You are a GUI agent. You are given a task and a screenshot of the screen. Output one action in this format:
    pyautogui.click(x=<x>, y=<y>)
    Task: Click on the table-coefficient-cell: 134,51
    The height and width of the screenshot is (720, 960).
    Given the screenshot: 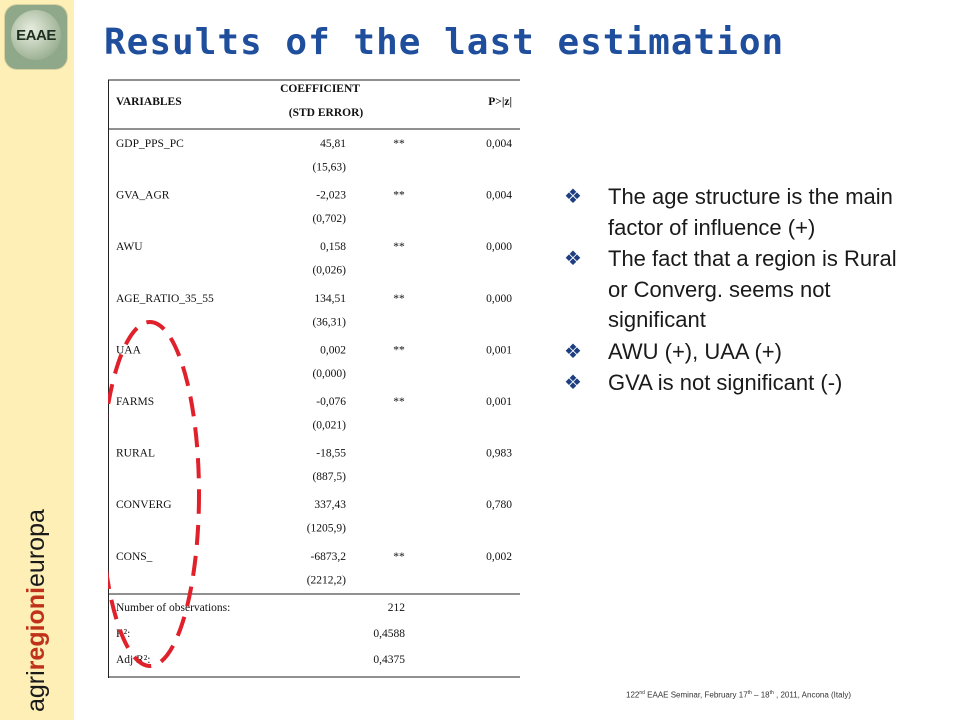 What is the action you would take?
    pyautogui.click(x=330, y=299)
    